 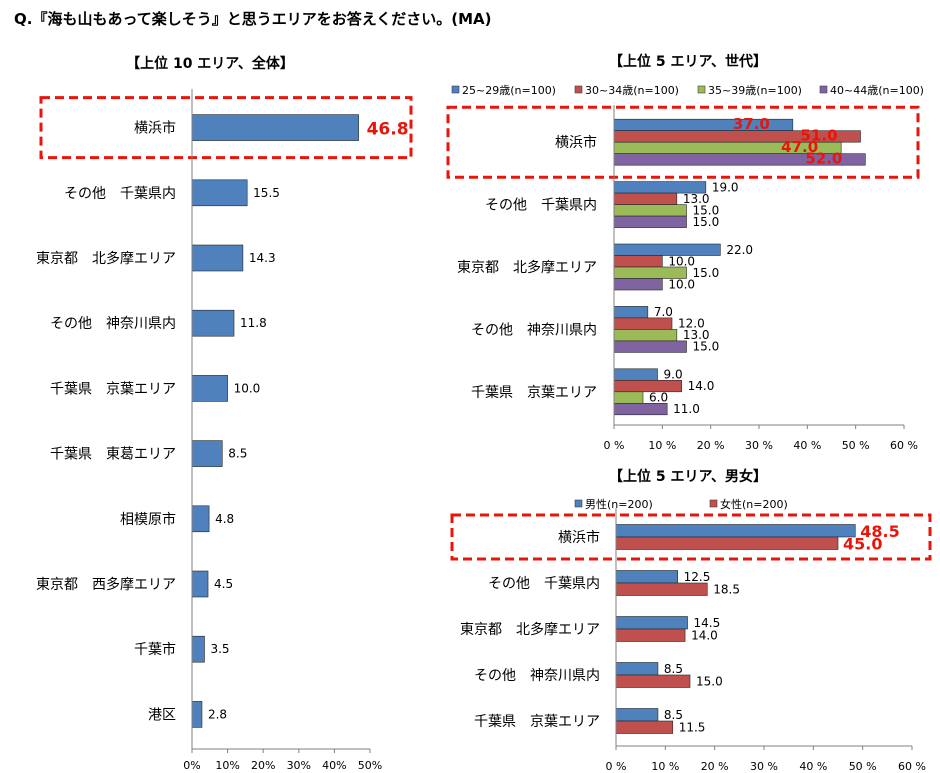 What do you see at coordinates (739, 250) in the screenshot?
I see `value-label: 22.0` at bounding box center [739, 250].